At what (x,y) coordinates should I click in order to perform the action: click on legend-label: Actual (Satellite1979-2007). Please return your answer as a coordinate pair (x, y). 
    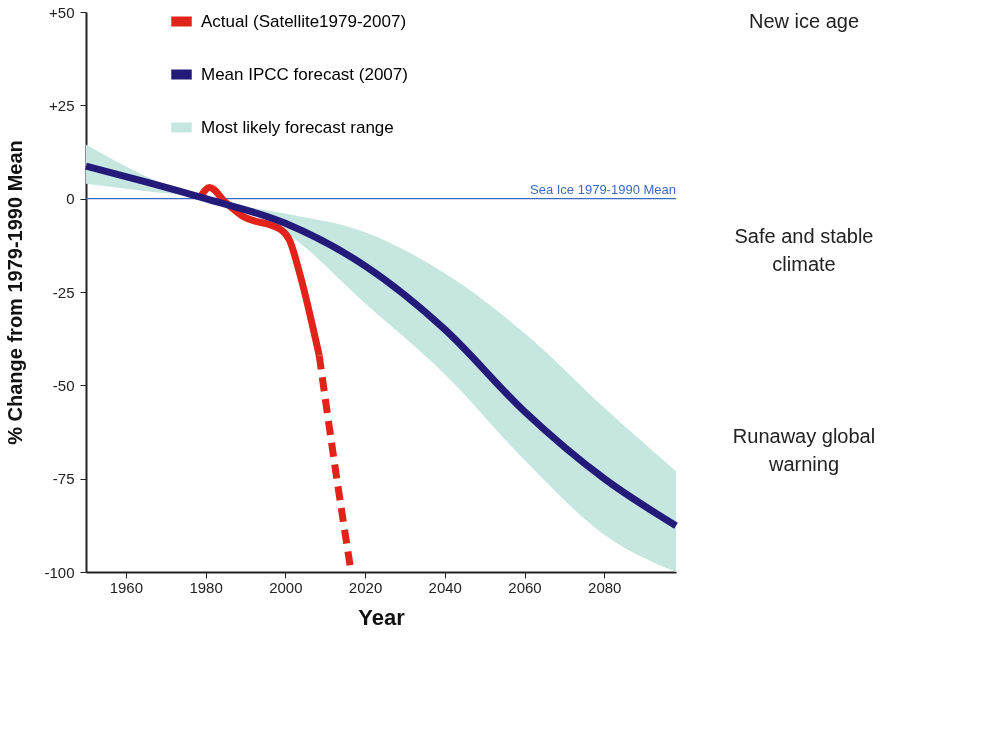
    Looking at the image, I should click on (304, 21).